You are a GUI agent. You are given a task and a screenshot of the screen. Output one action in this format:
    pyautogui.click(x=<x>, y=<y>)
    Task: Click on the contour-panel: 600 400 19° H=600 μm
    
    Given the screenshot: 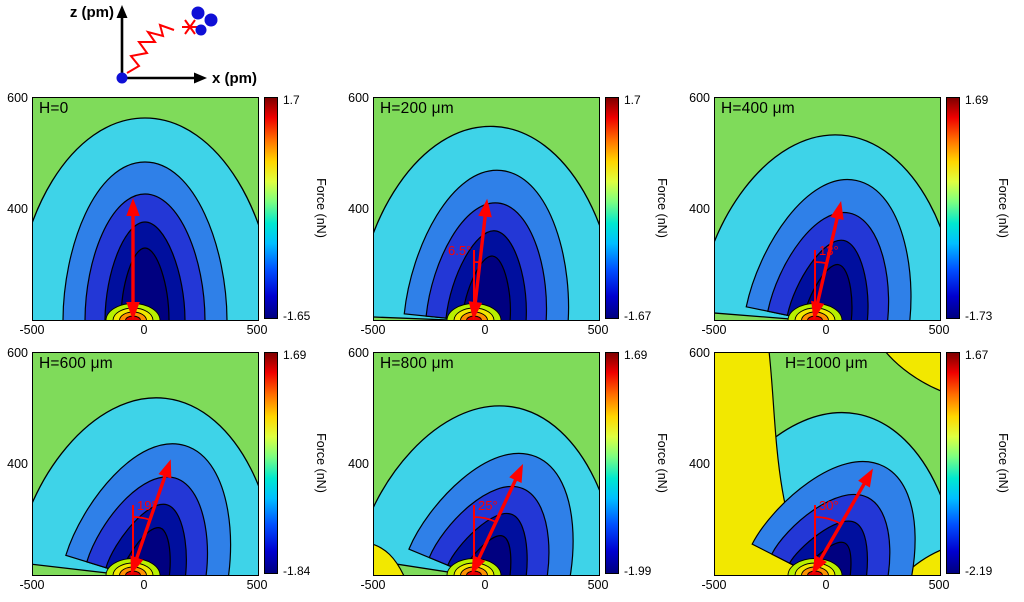 What is the action you would take?
    pyautogui.click(x=171, y=474)
    